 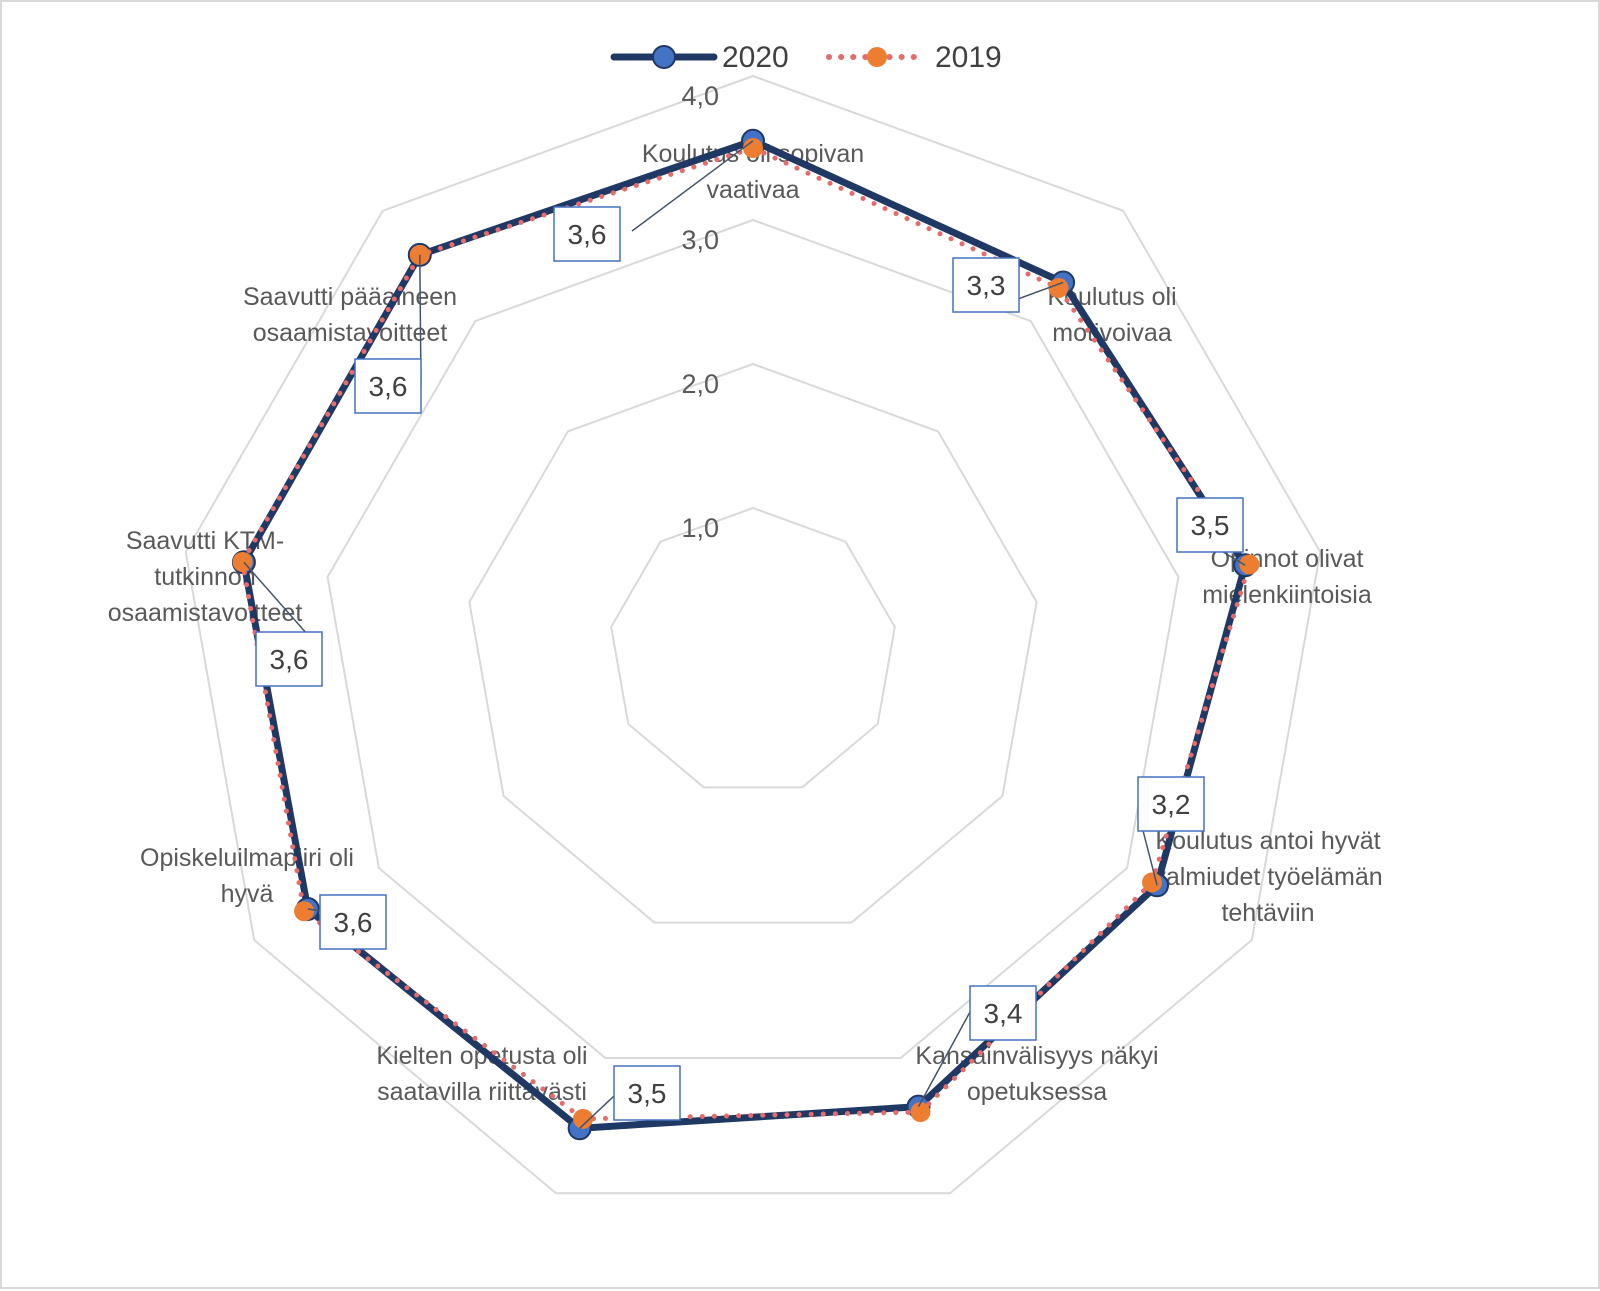 I want to click on data-label: 3,3, so click(x=986, y=285).